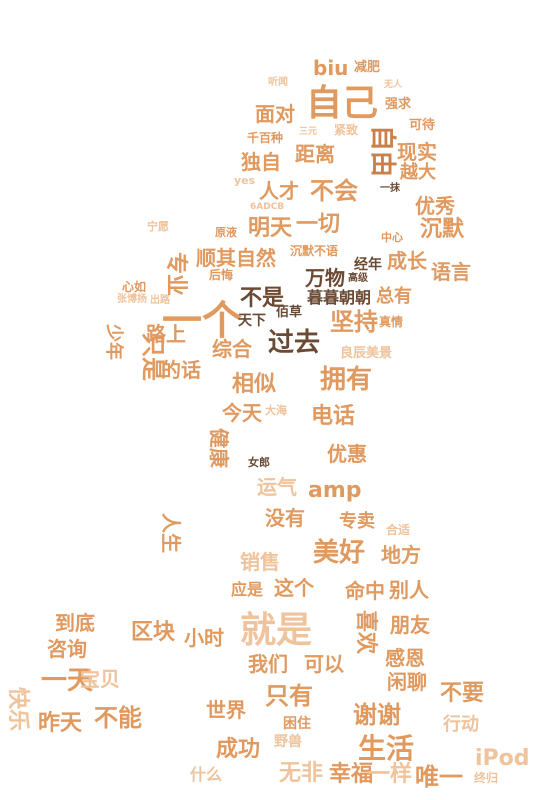 The height and width of the screenshot is (800, 533). What do you see at coordinates (451, 272) in the screenshot?
I see `word: 语言` at bounding box center [451, 272].